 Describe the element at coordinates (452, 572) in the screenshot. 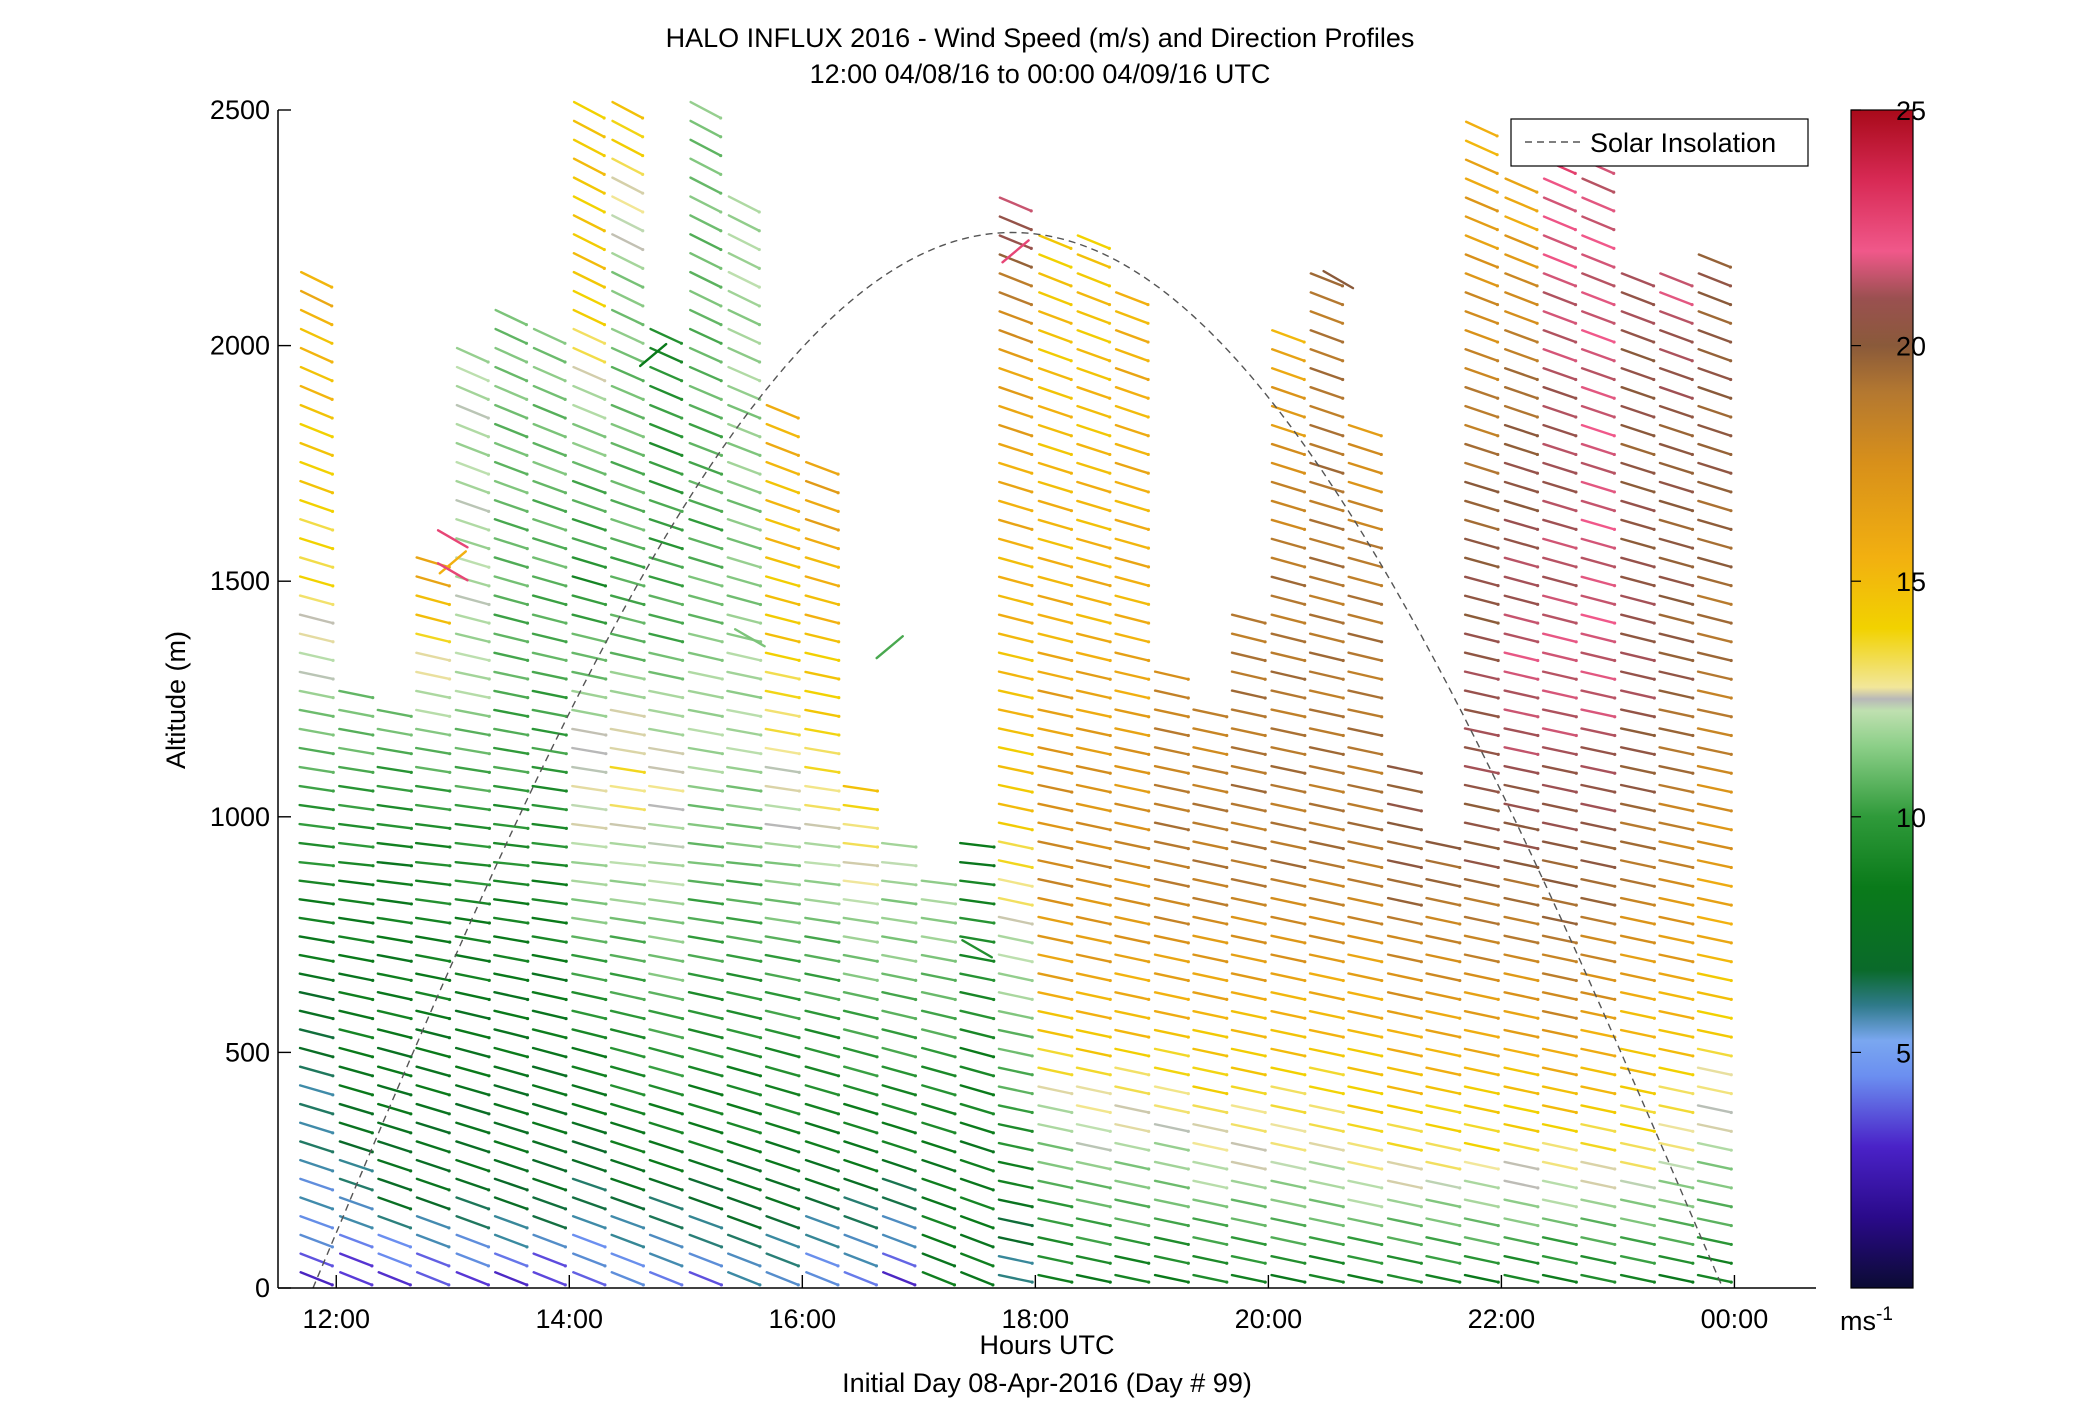

I see `wind-barb-isolated` at that location.